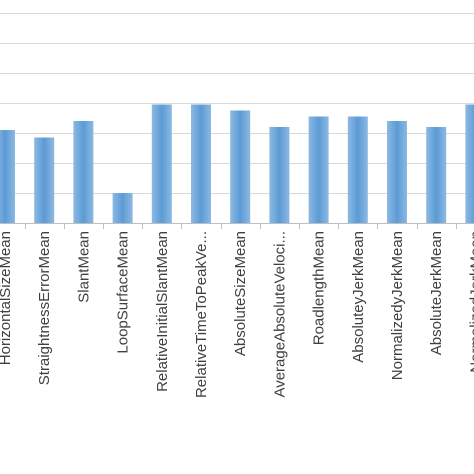 The width and height of the screenshot is (474, 474). What do you see at coordinates (397, 305) in the screenshot?
I see `x-tick-label: NormalizedyJerkMean` at bounding box center [397, 305].